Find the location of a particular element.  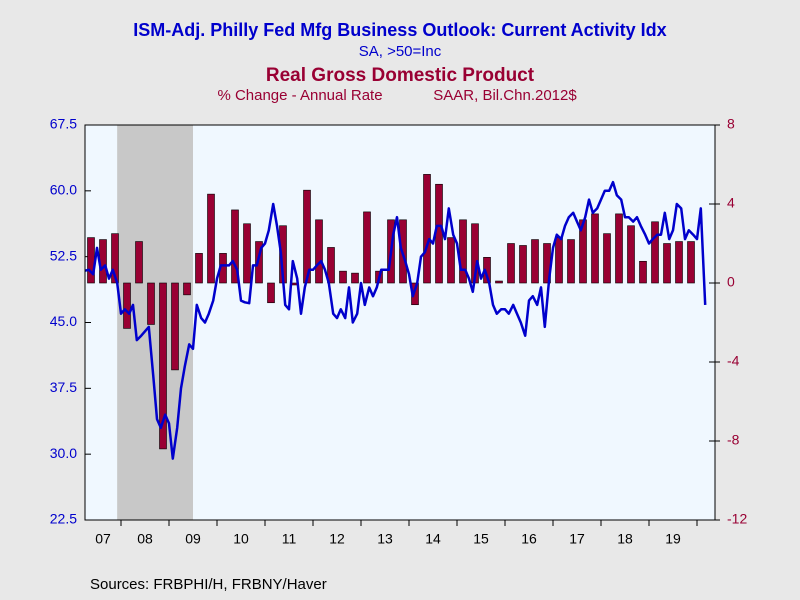

x-tick-label: 18 is located at coordinates (625, 539).